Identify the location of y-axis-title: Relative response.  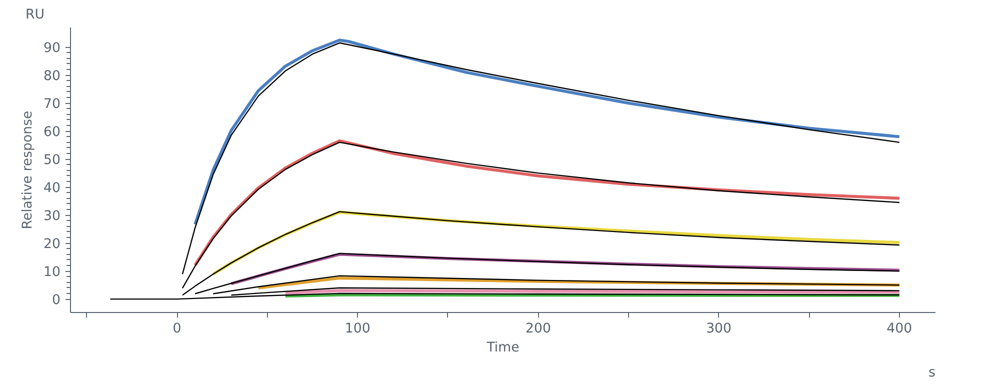
(28, 170).